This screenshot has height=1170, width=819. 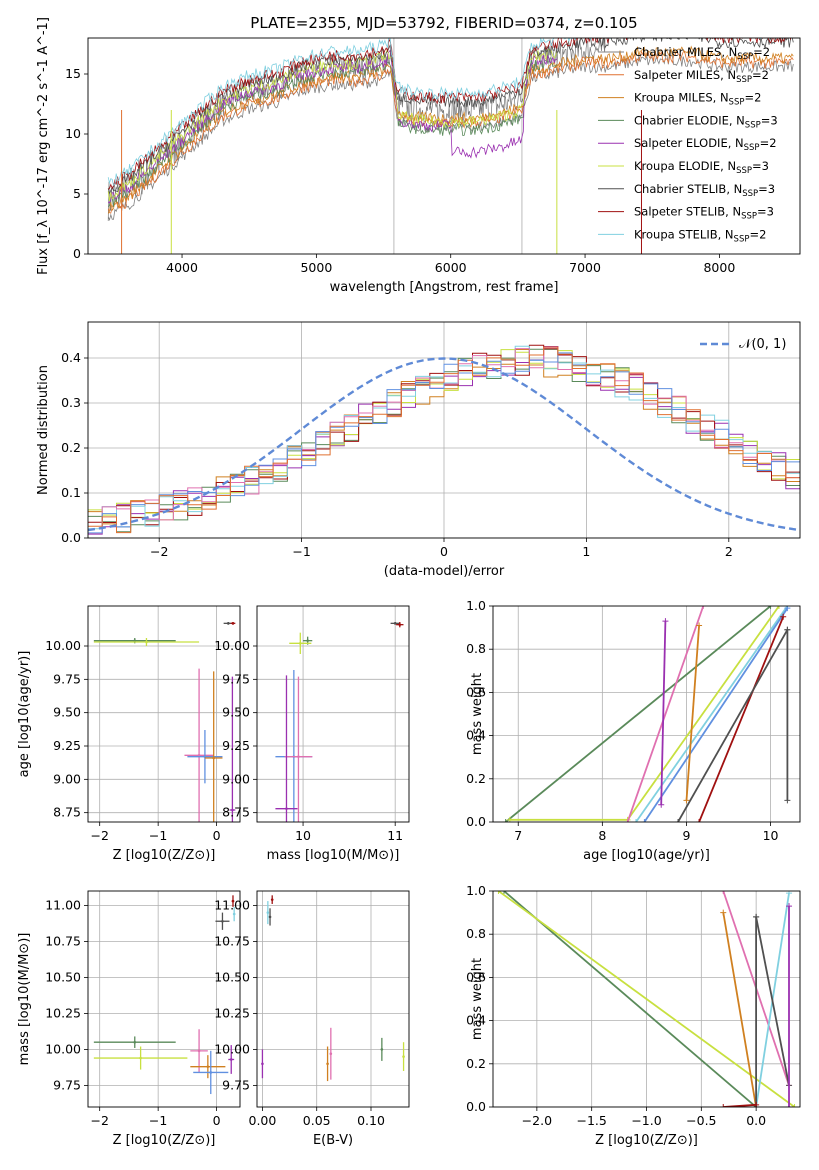 What do you see at coordinates (317, 1120) in the screenshot?
I see `x-tick-label: 0.05` at bounding box center [317, 1120].